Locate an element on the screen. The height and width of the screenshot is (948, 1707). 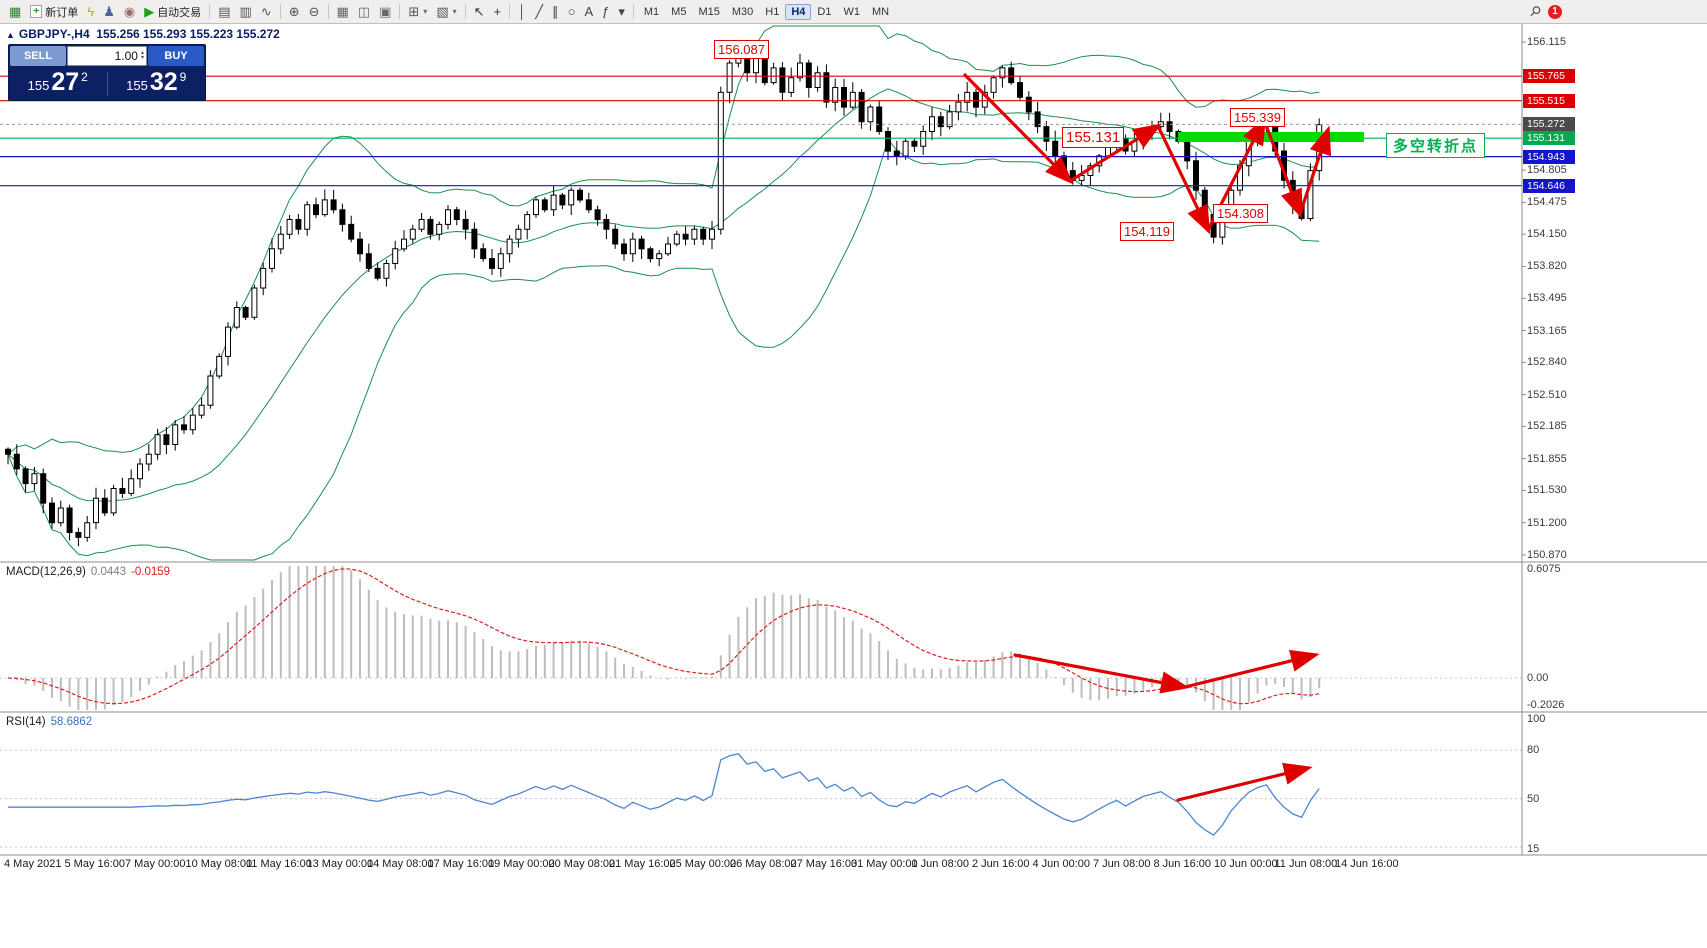
timeframe-m5: M5 is located at coordinates (679, 11).